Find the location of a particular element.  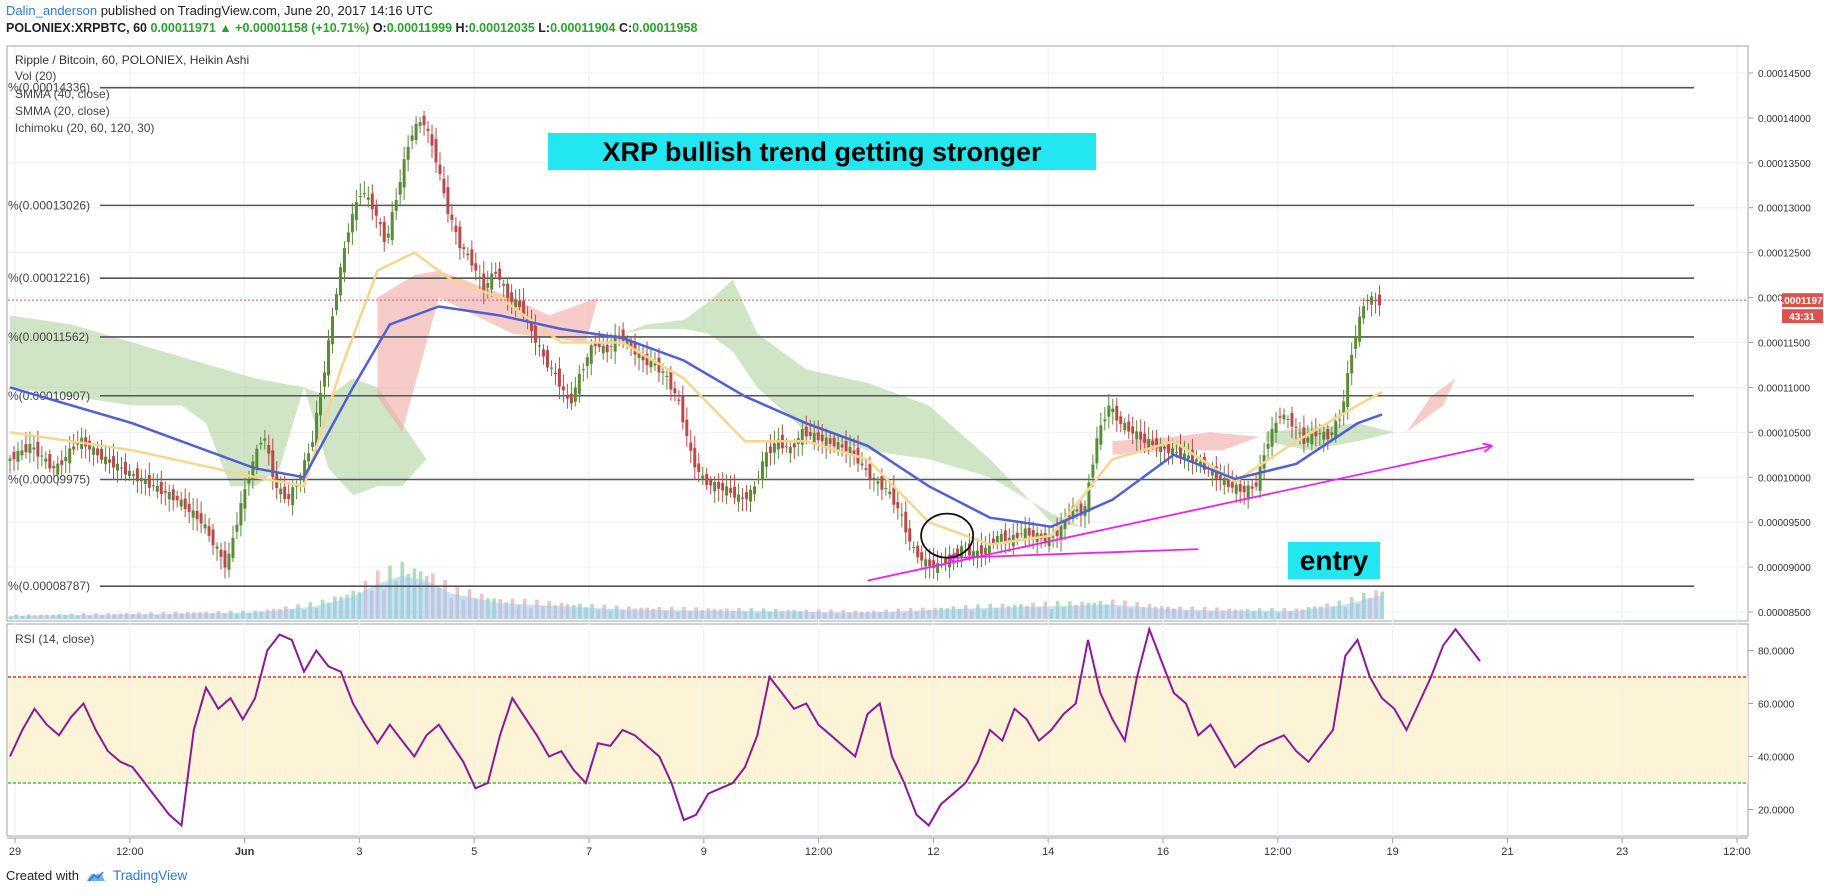

price-axis-label: 0.00011500 is located at coordinates (1784, 343).